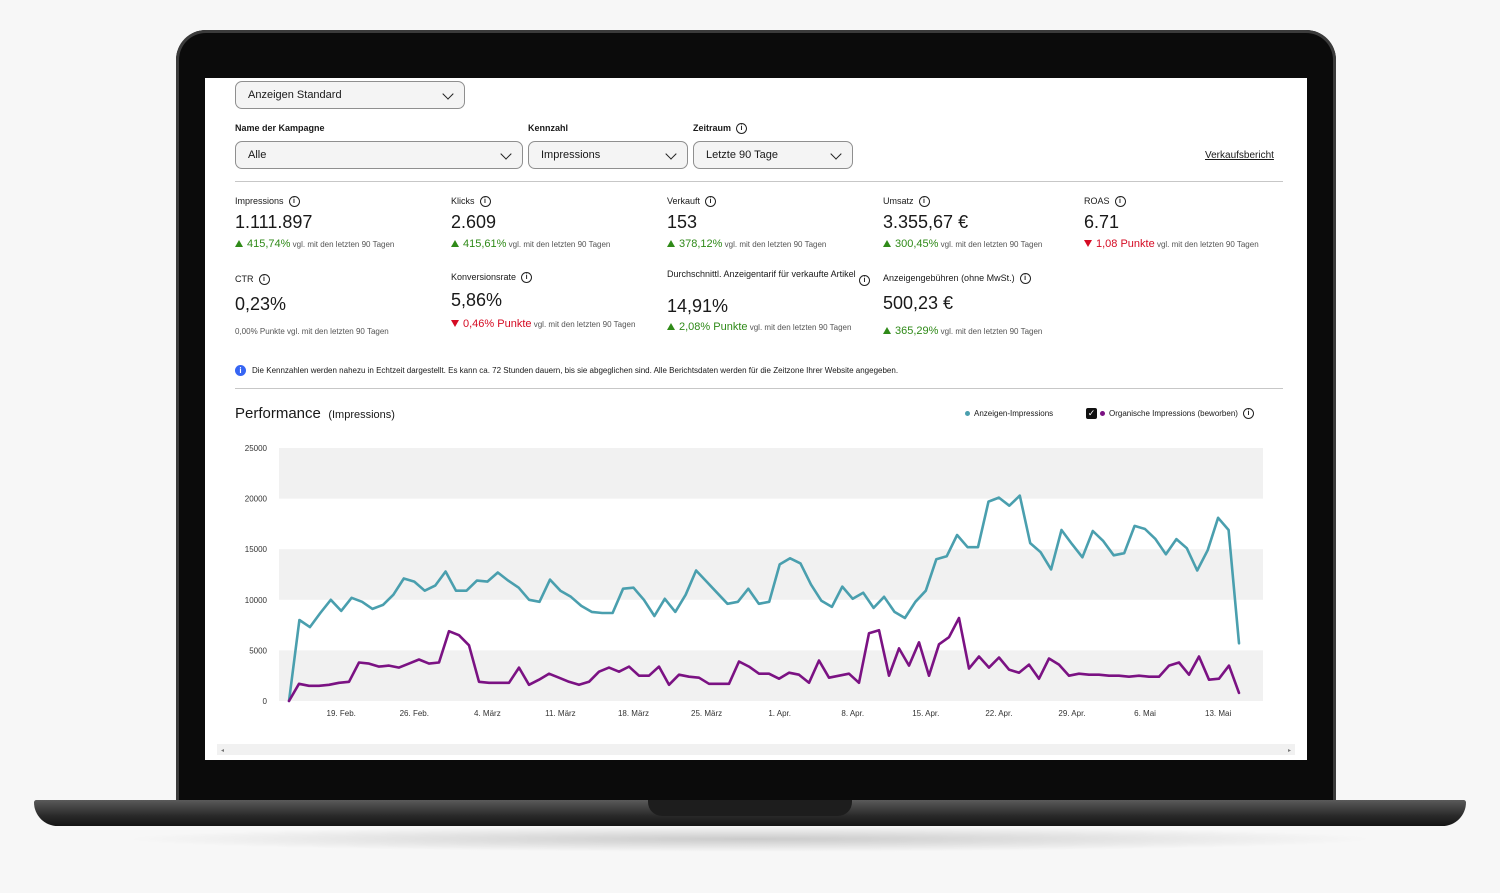  What do you see at coordinates (474, 222) in the screenshot?
I see `metric-klicks-value: 2.609` at bounding box center [474, 222].